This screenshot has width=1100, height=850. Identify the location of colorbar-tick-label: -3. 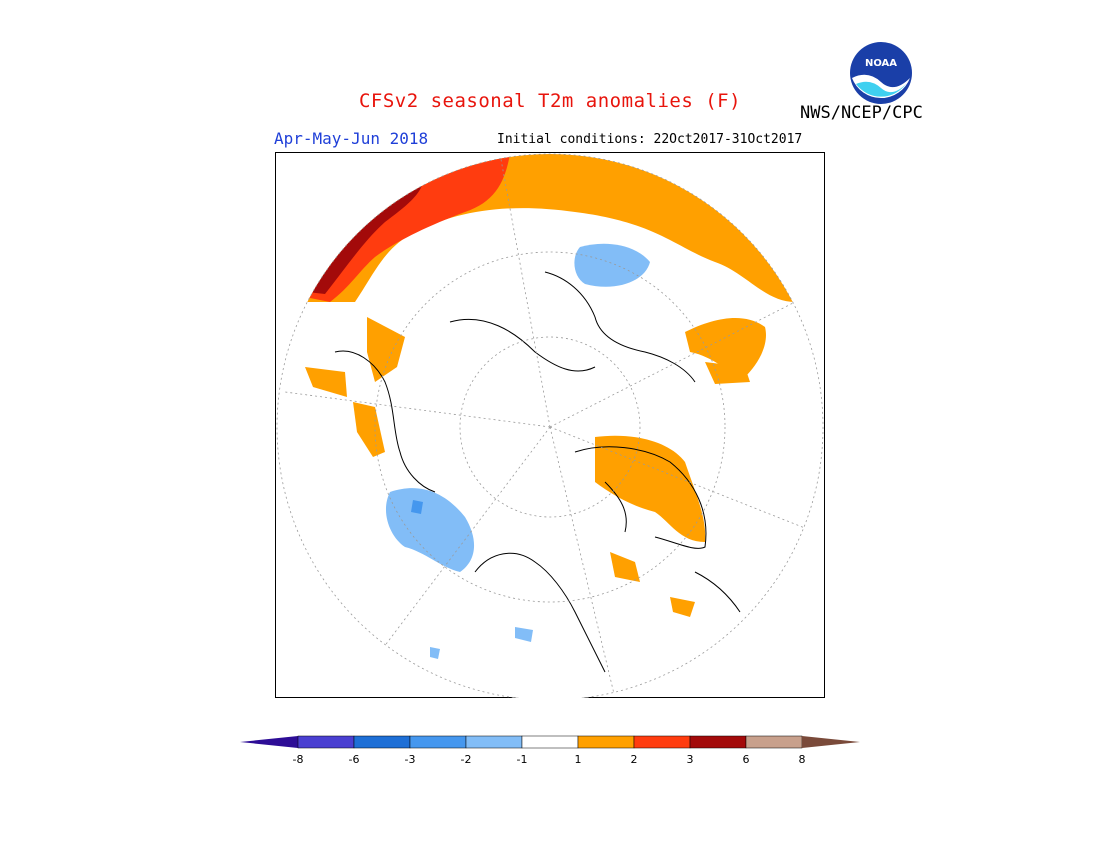
(410, 759).